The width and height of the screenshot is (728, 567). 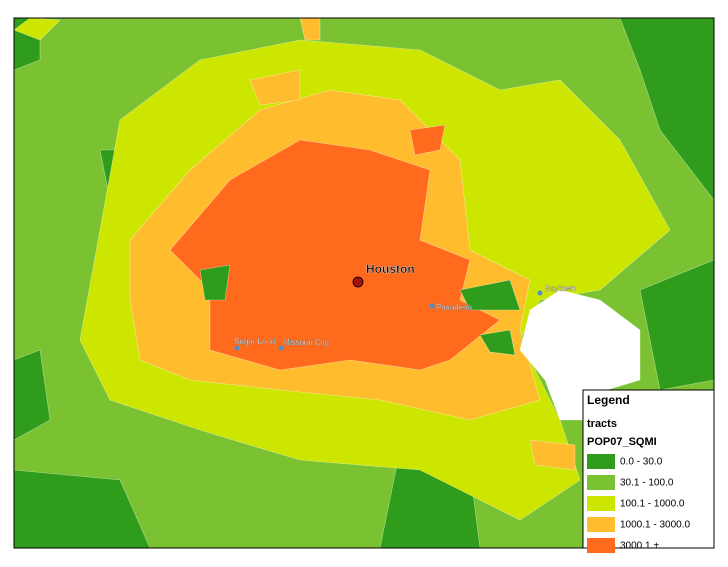 I want to click on legend-title: Legend, so click(x=608, y=400).